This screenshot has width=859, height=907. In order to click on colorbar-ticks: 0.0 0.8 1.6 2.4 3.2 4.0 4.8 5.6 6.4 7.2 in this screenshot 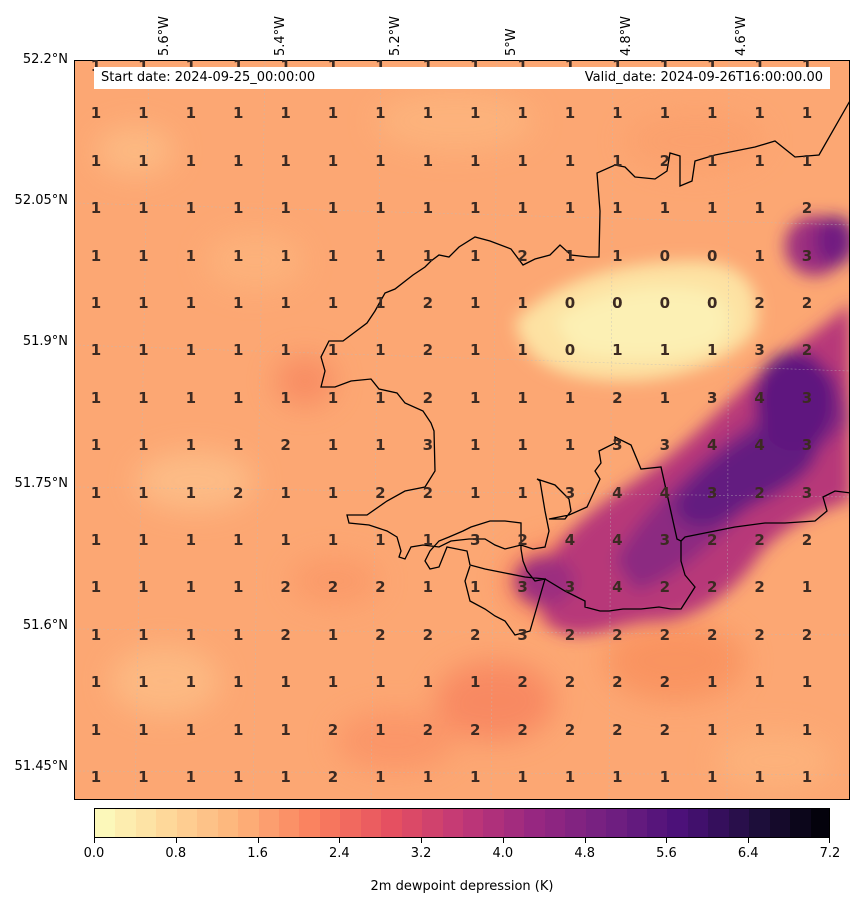, I will do `click(462, 850)`.